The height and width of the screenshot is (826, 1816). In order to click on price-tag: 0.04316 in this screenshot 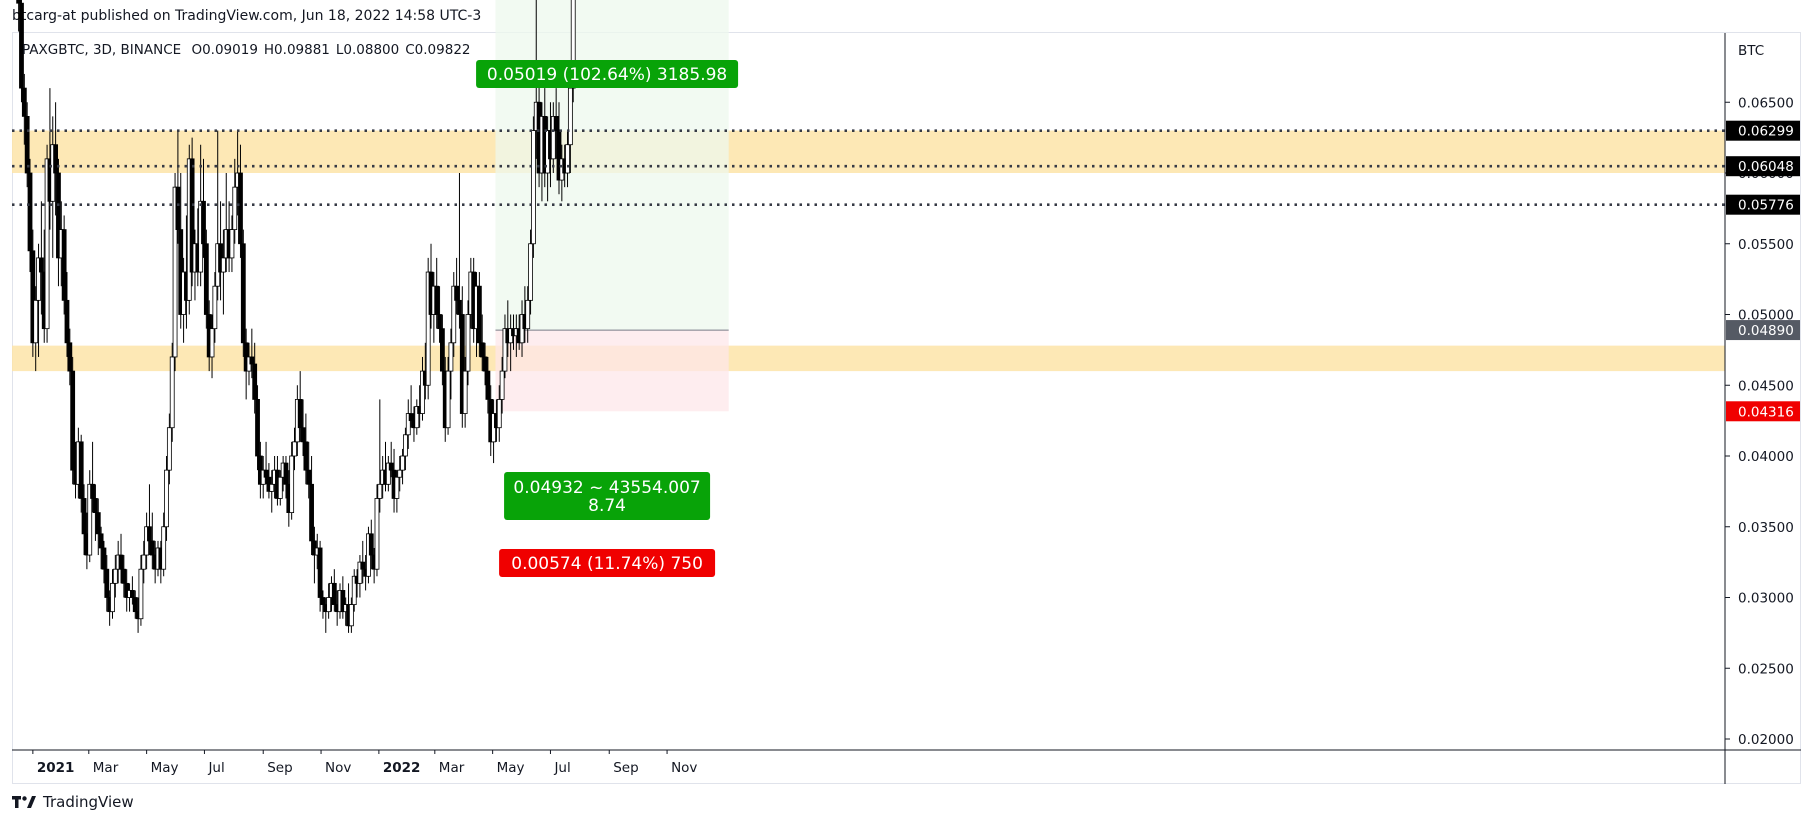, I will do `click(1763, 411)`.